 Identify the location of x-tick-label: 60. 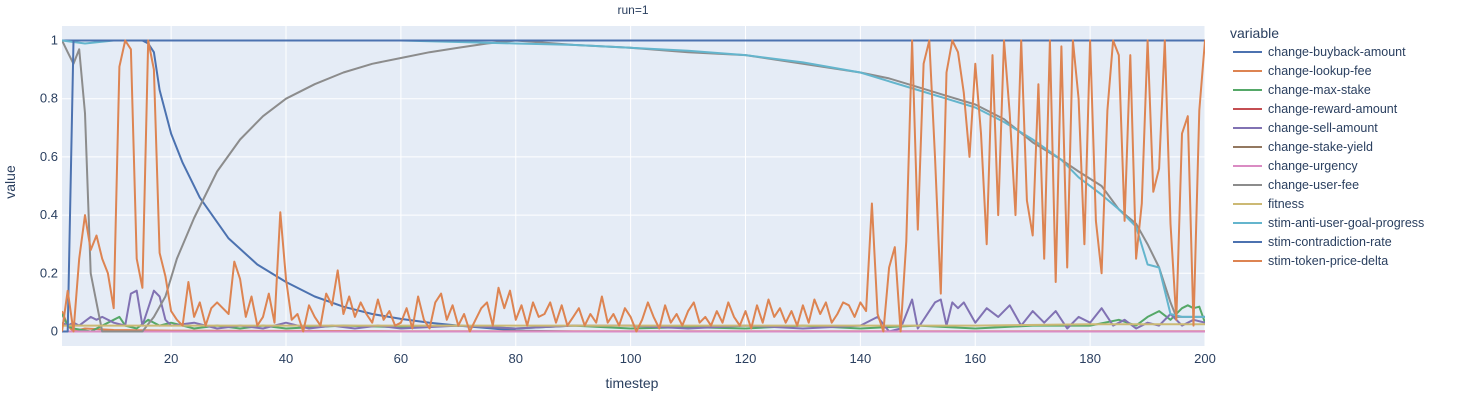
(401, 358).